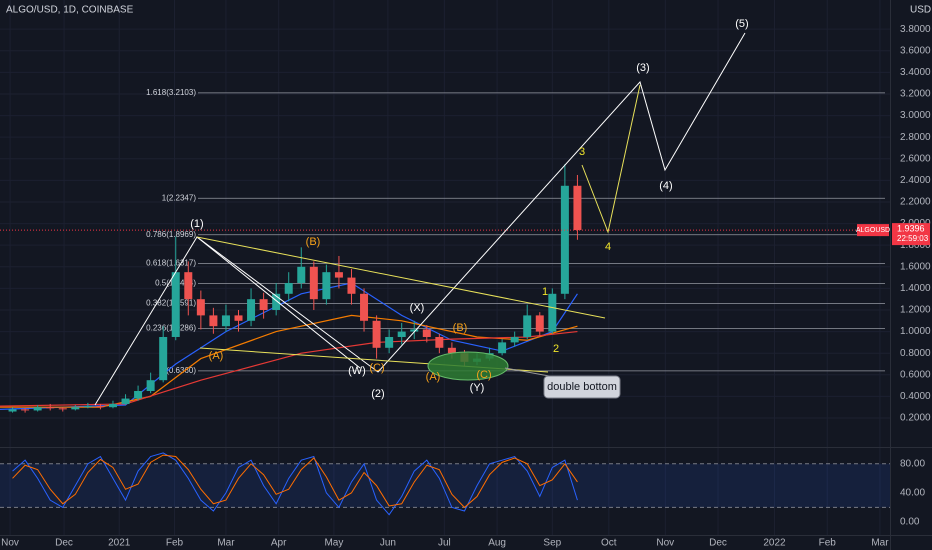 The height and width of the screenshot is (550, 932). What do you see at coordinates (774, 543) in the screenshot?
I see `x-tick-label: 2022` at bounding box center [774, 543].